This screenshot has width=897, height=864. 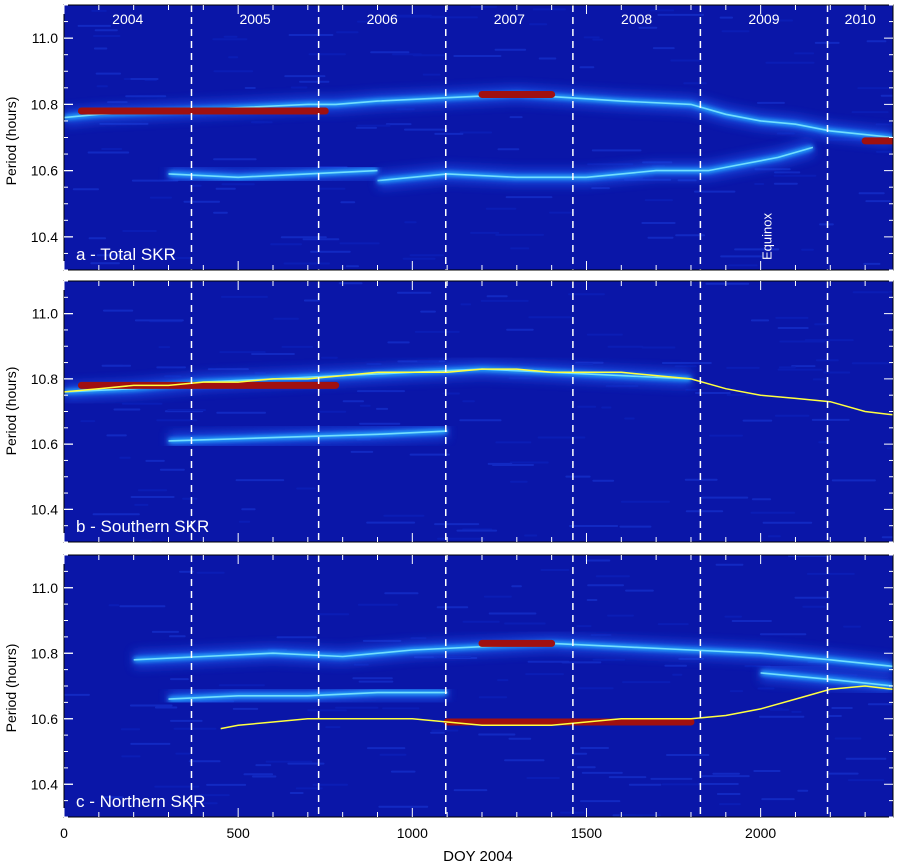 I want to click on panel-title: b - Southern SKR, so click(x=142, y=526).